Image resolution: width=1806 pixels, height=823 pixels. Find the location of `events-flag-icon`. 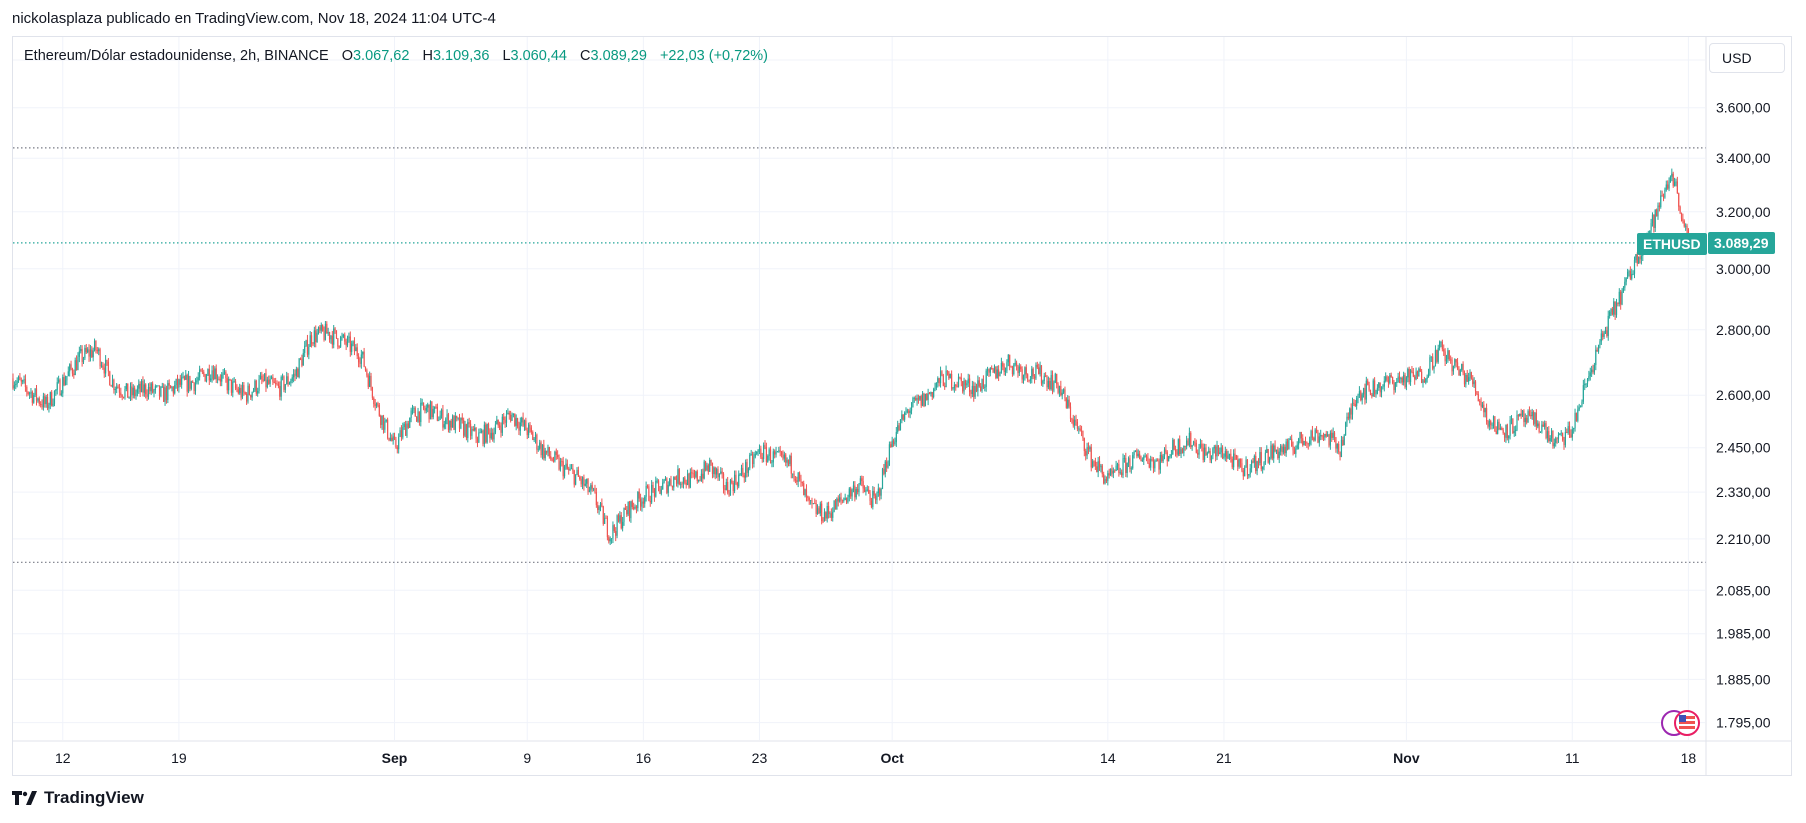

events-flag-icon is located at coordinates (1682, 725).